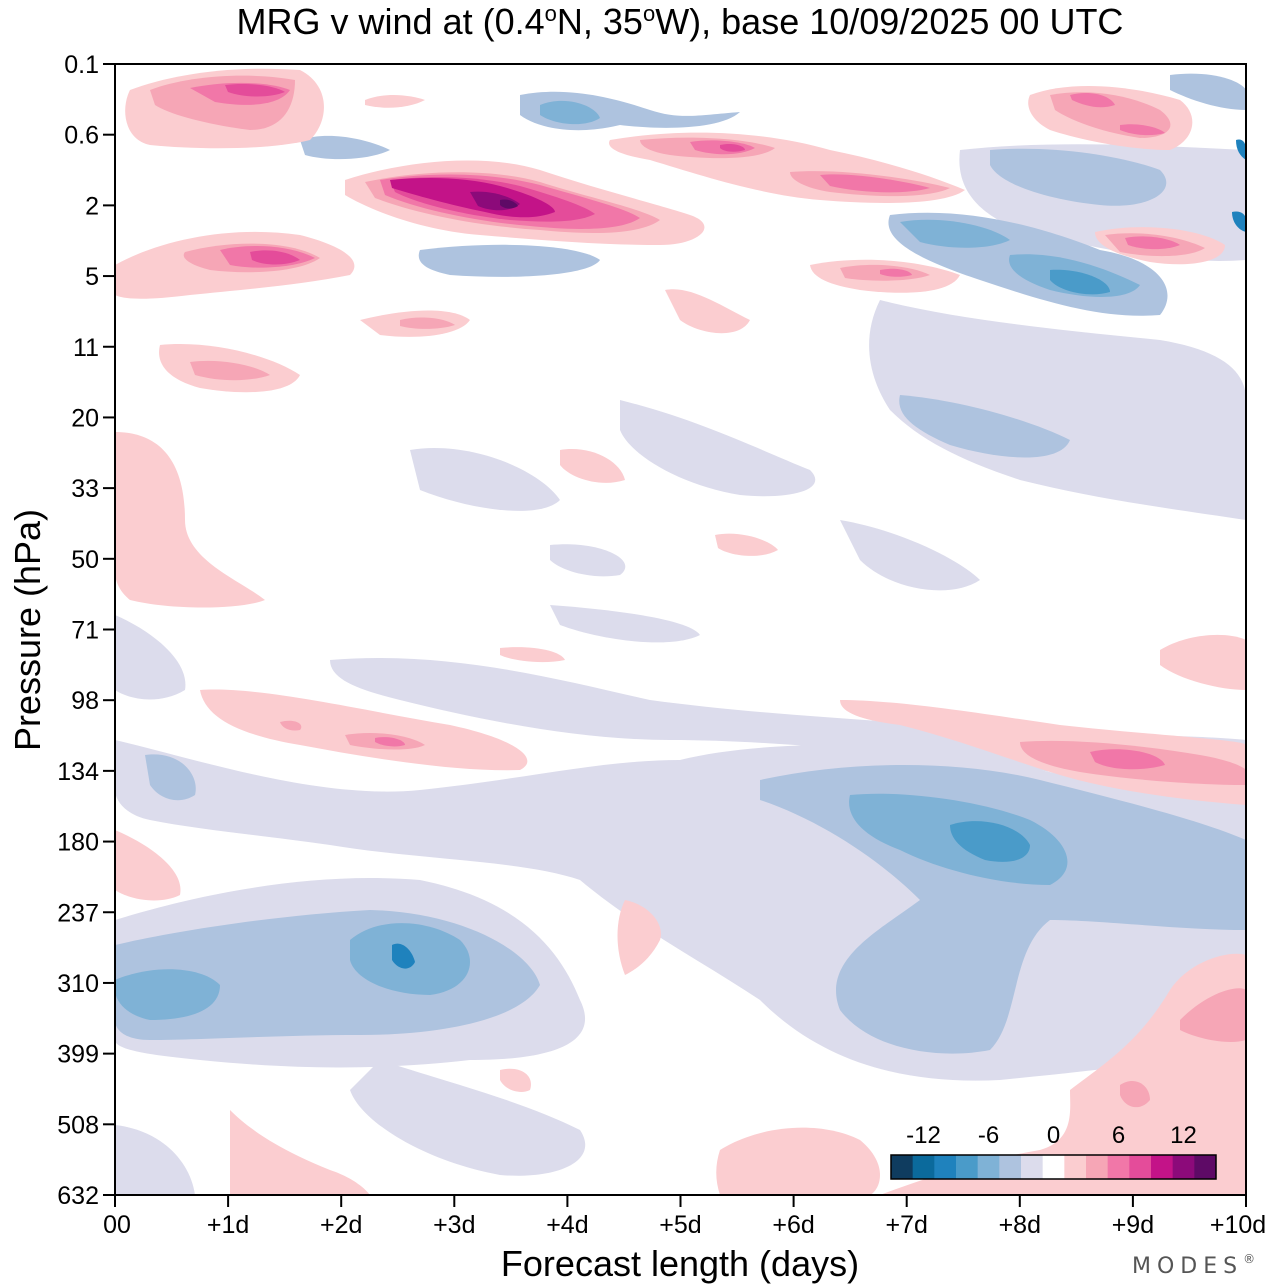  I want to click on contour-pos-bottom-right-mid, so click(1213, 1015).